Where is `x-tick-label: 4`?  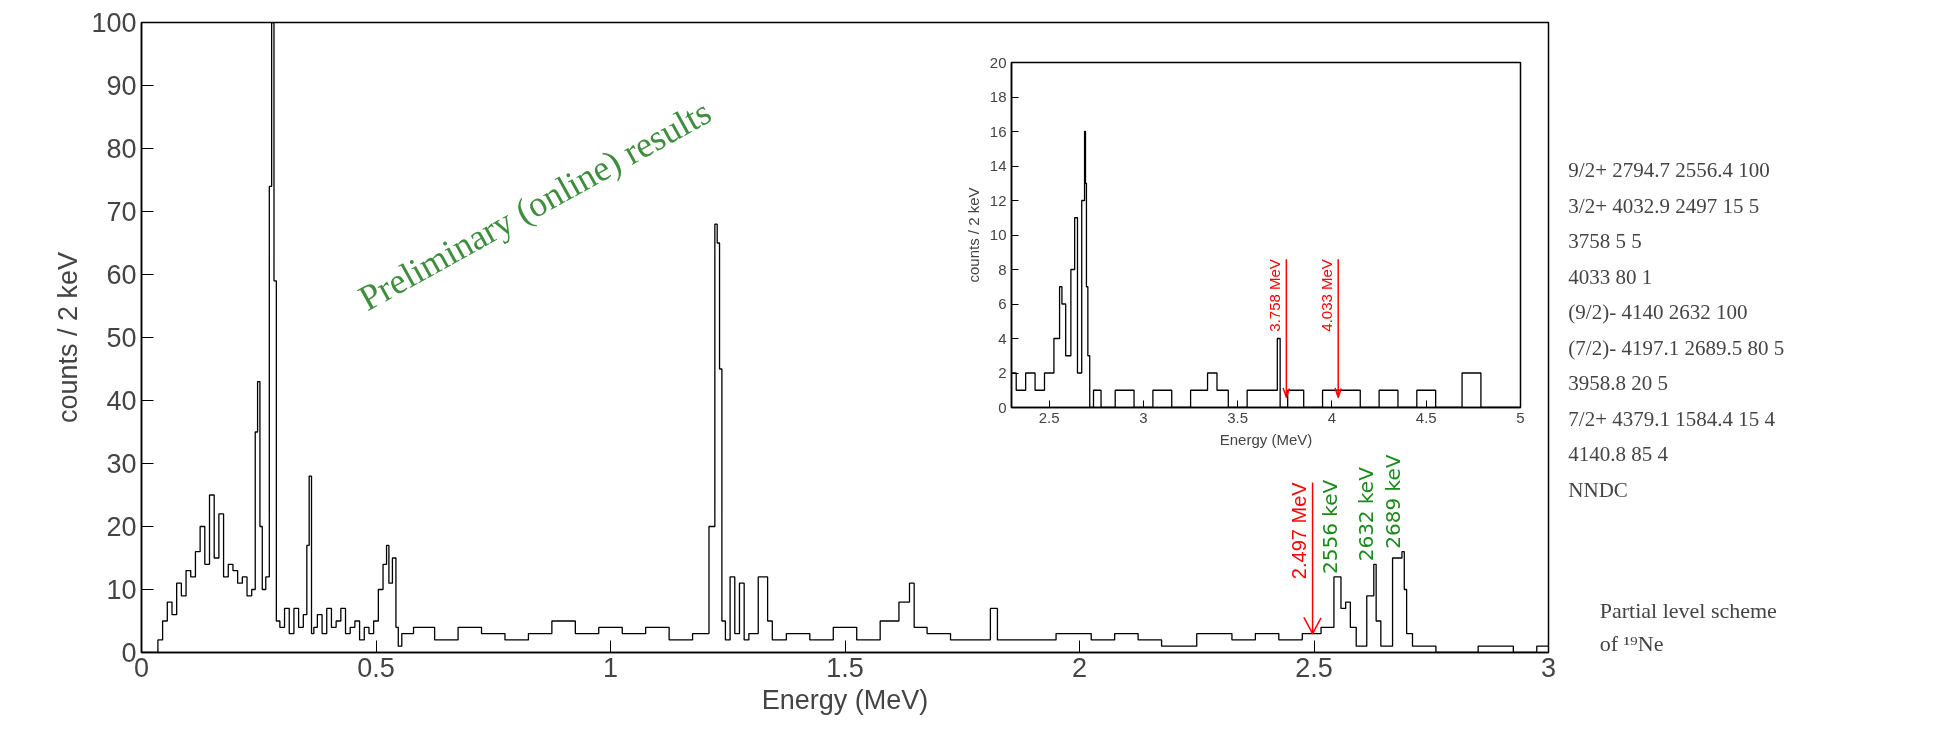
x-tick-label: 4 is located at coordinates (1332, 417).